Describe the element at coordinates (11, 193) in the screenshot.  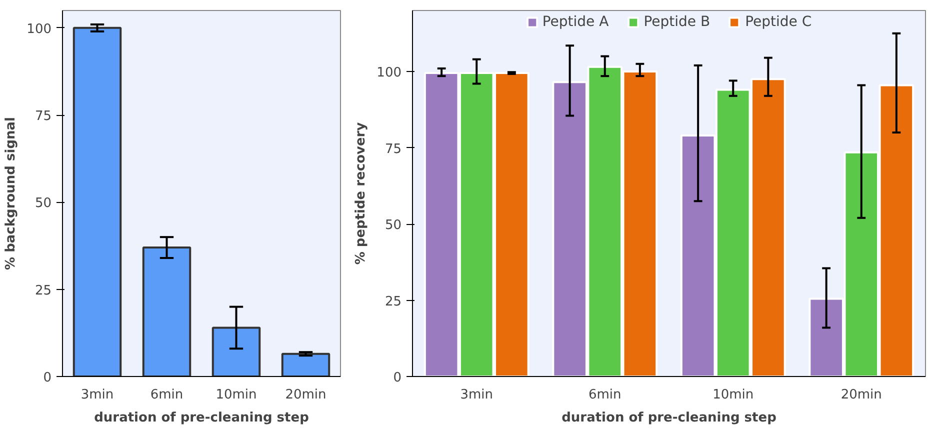
I see `y-axis-title: % background signal` at that location.